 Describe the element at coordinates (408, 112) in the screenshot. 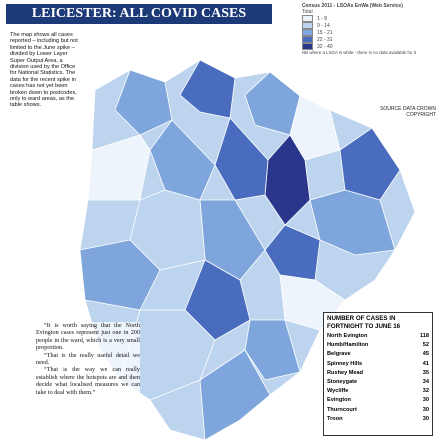

I see `copyright: SOURCE DATA CROWN COPYRIGHT` at that location.